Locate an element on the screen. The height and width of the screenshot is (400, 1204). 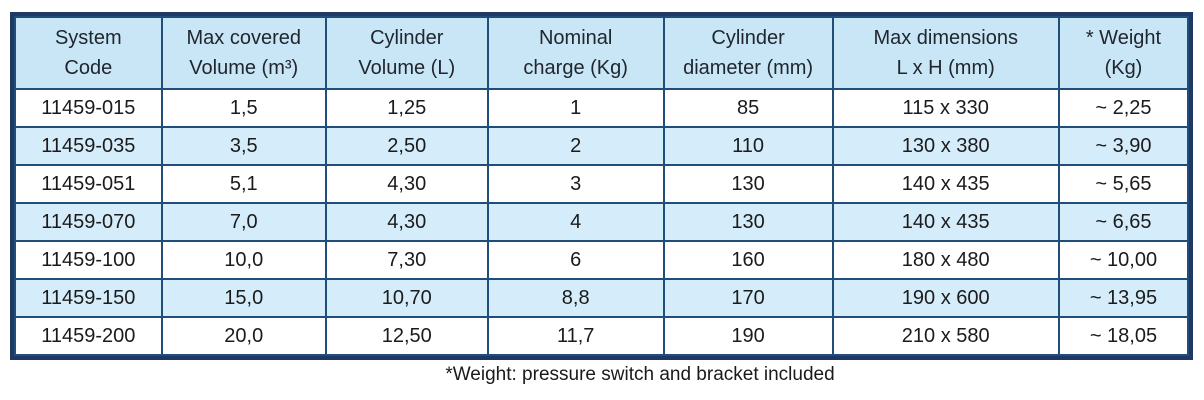
column-header-line1: Max dimensions is located at coordinates (945, 38).